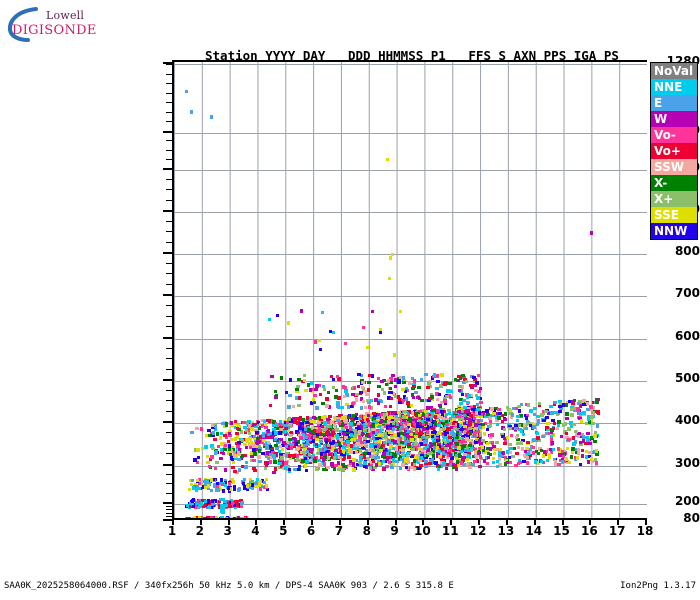  I want to click on x-axis-label-15: 15, so click(561, 531).